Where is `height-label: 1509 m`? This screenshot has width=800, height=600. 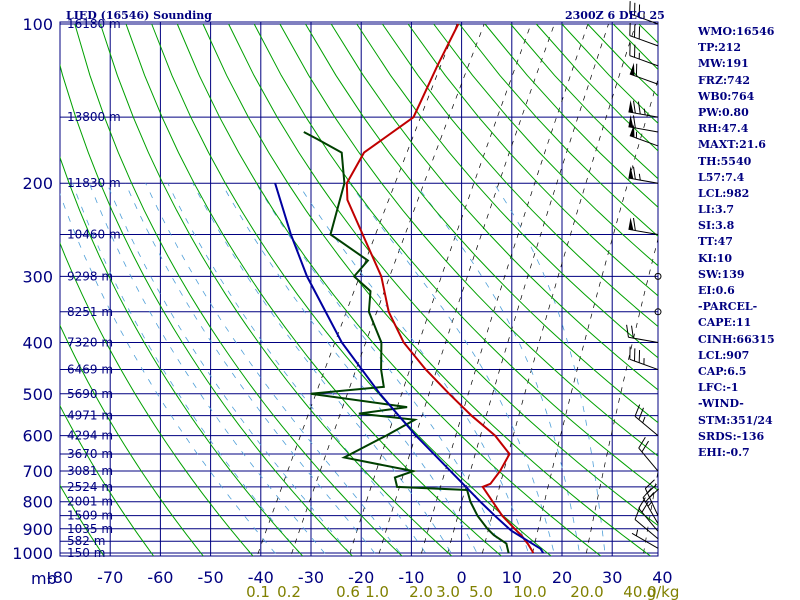
height-label: 1509 m is located at coordinates (90, 516).